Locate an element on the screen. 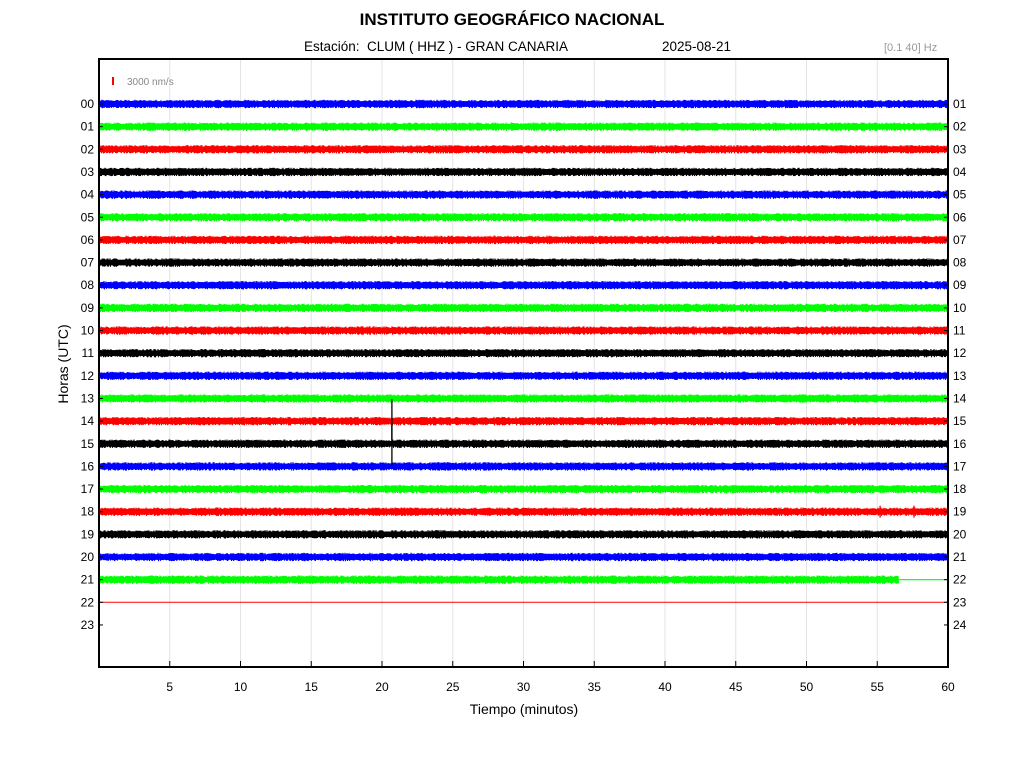 The height and width of the screenshot is (768, 1024). y-hour-label-left: 18 is located at coordinates (88, 512).